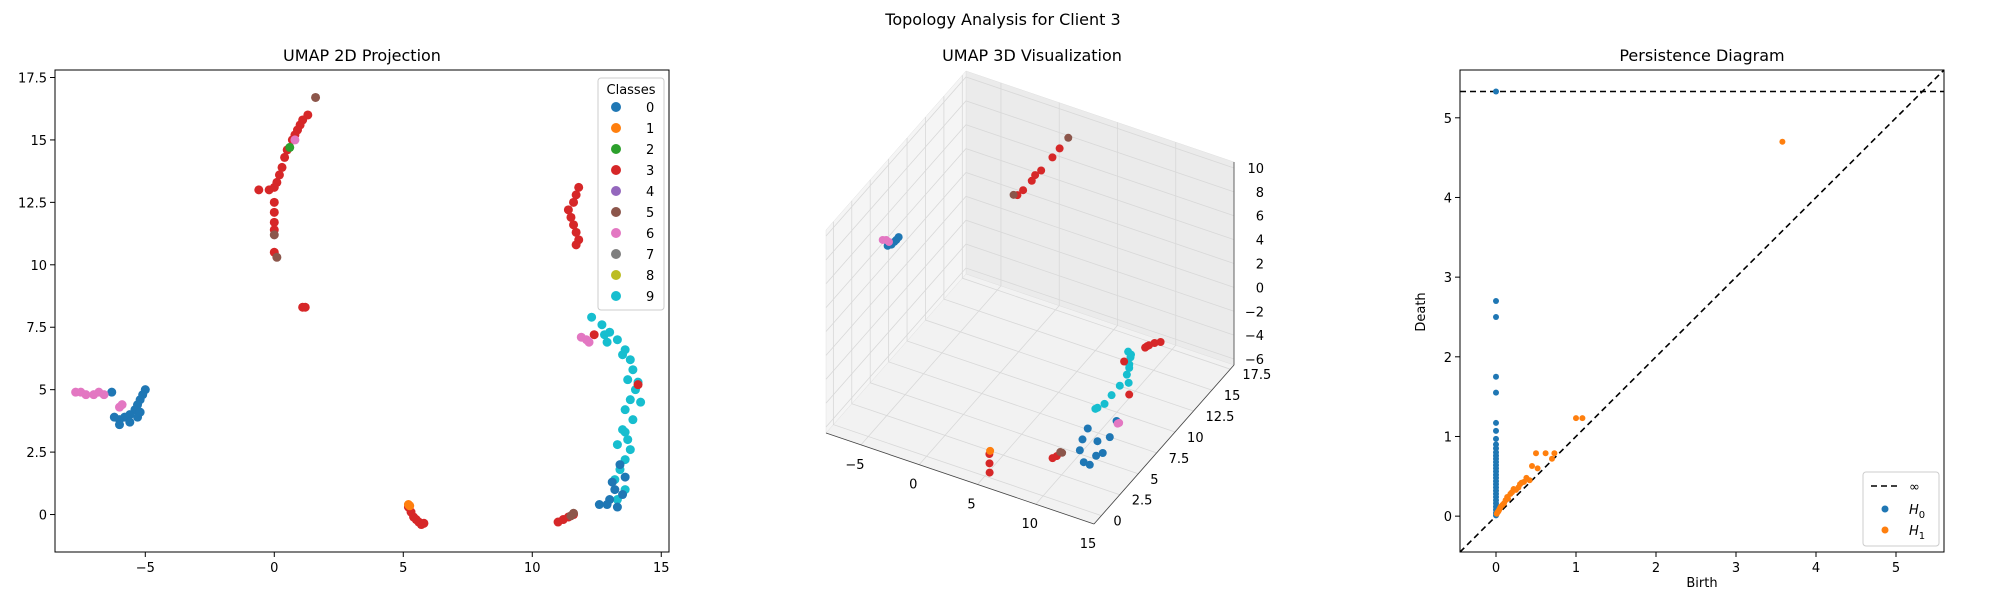 Image resolution: width=2000 pixels, height=600 pixels. Describe the element at coordinates (274, 568) in the screenshot. I see `umap2d-xtick-label: 0` at that location.